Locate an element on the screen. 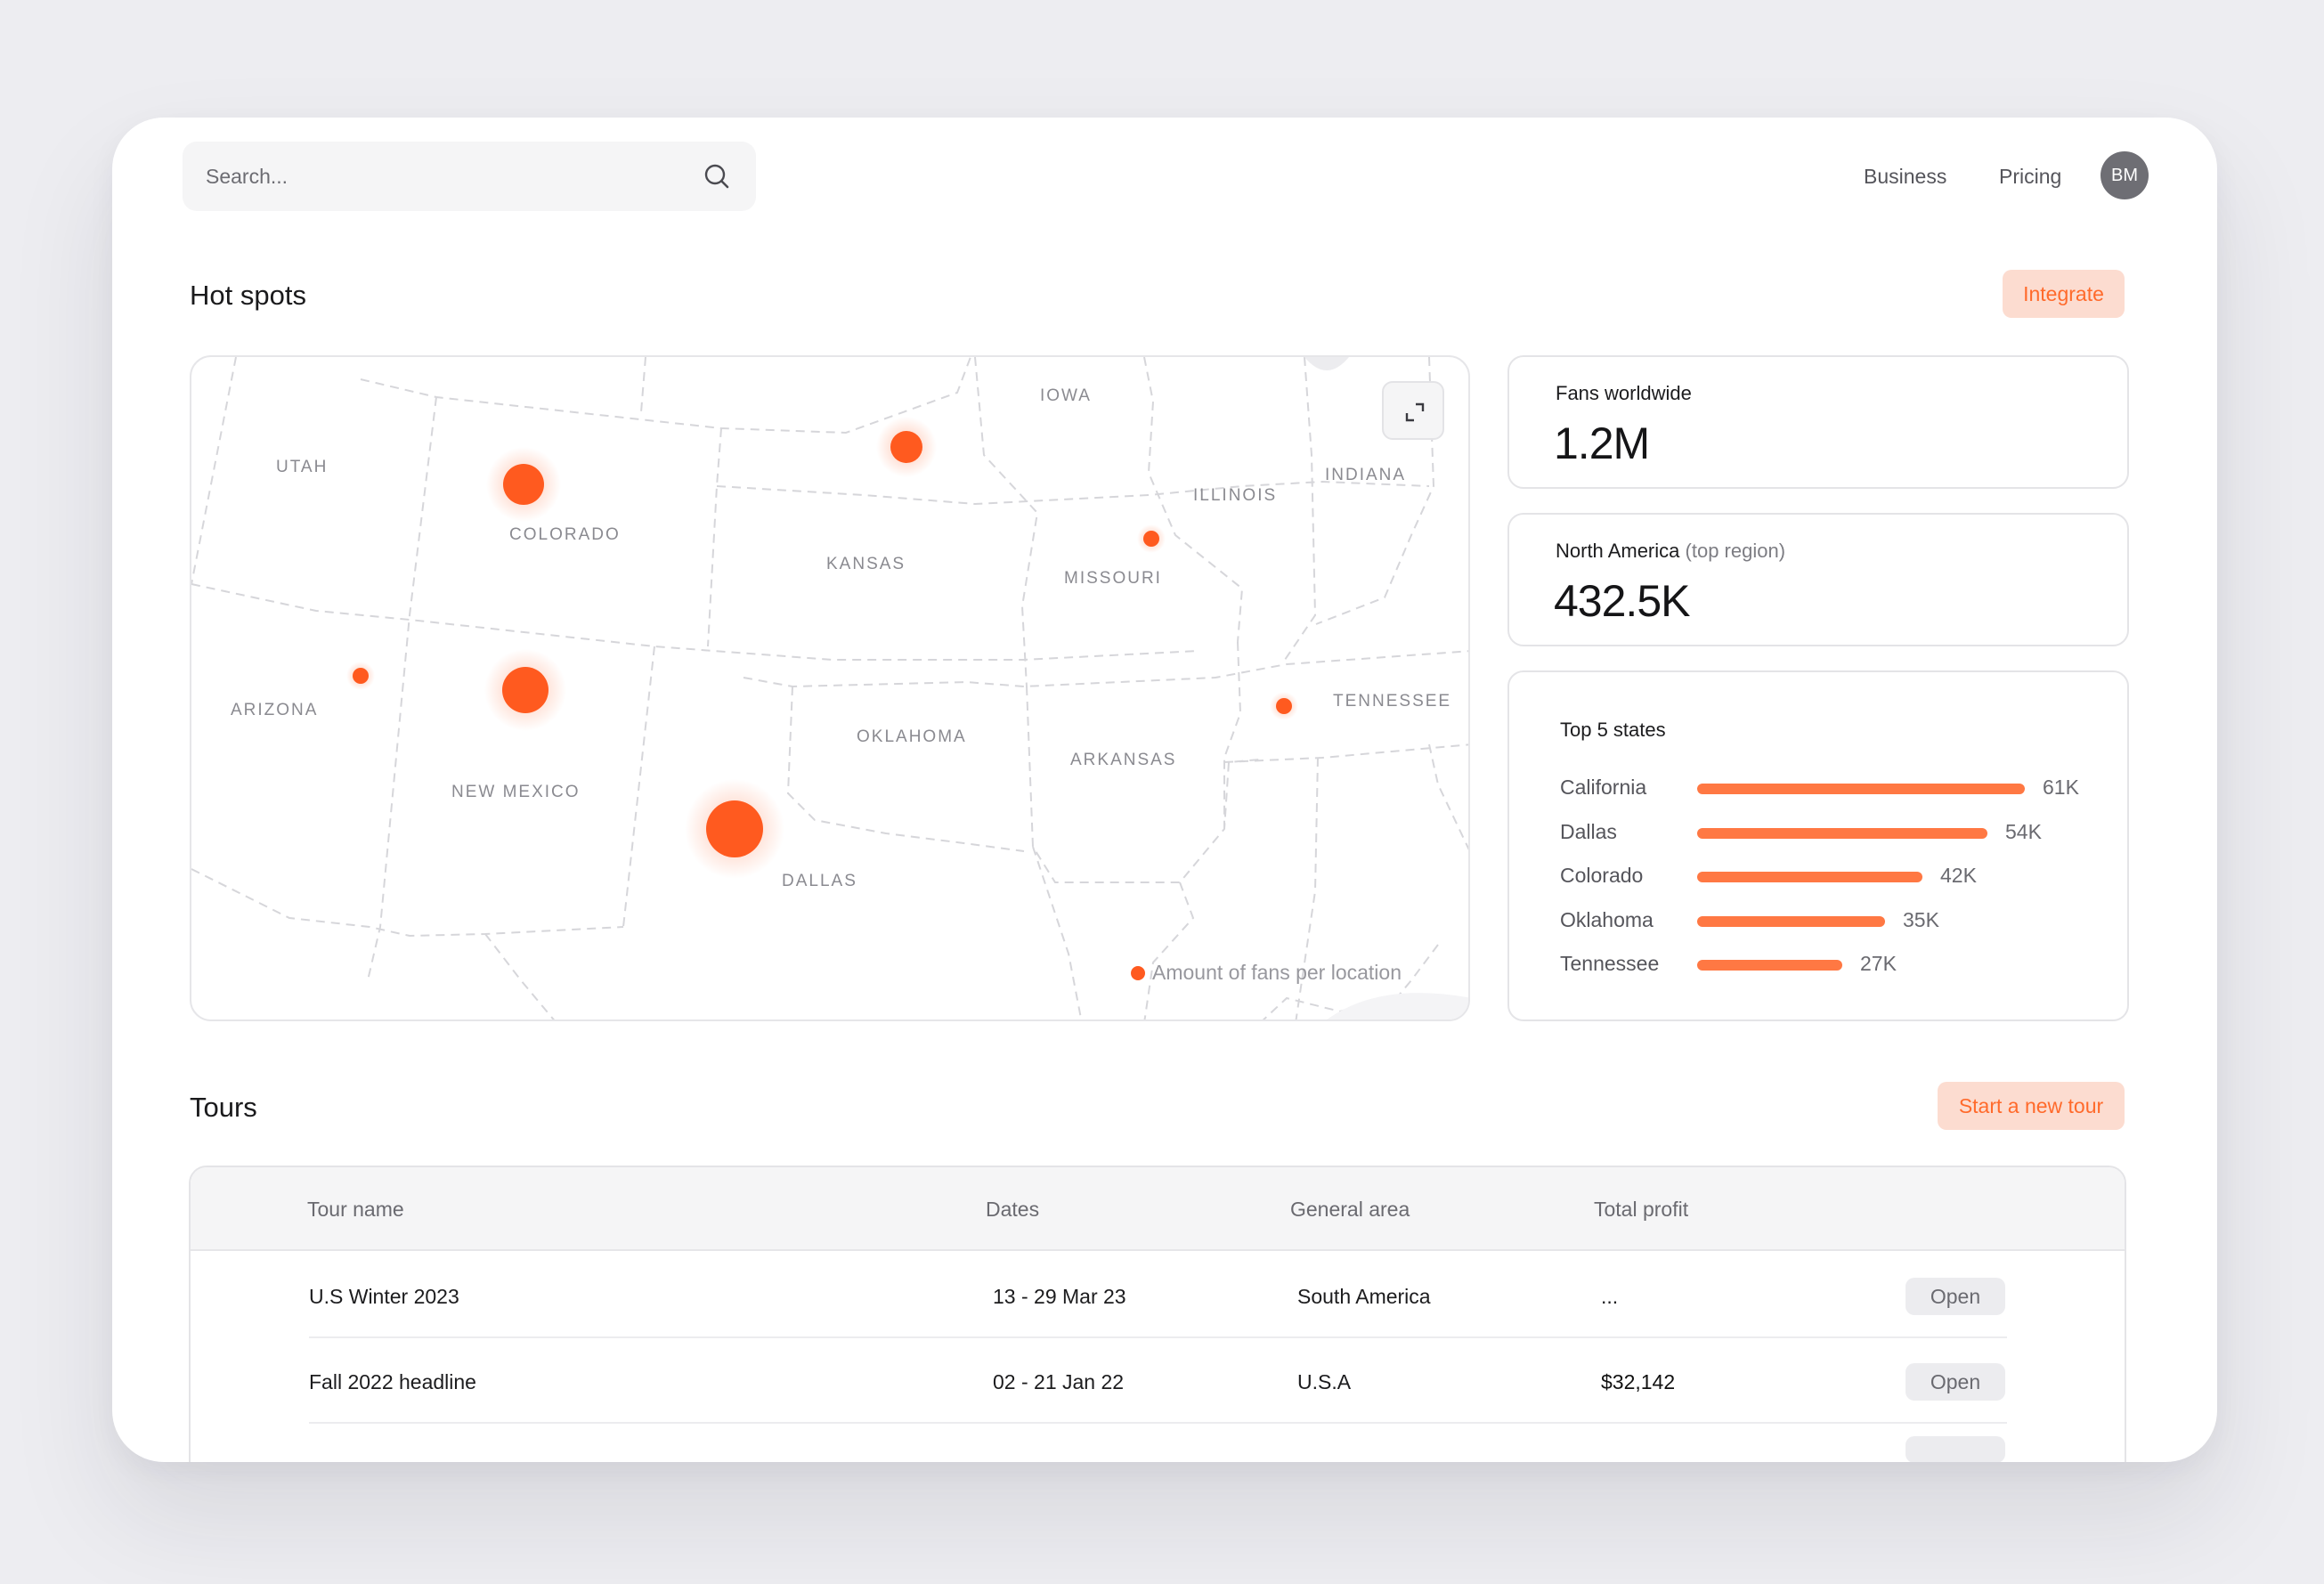 Image resolution: width=2324 pixels, height=1584 pixels. state-bar-value: 35K is located at coordinates (1921, 919).